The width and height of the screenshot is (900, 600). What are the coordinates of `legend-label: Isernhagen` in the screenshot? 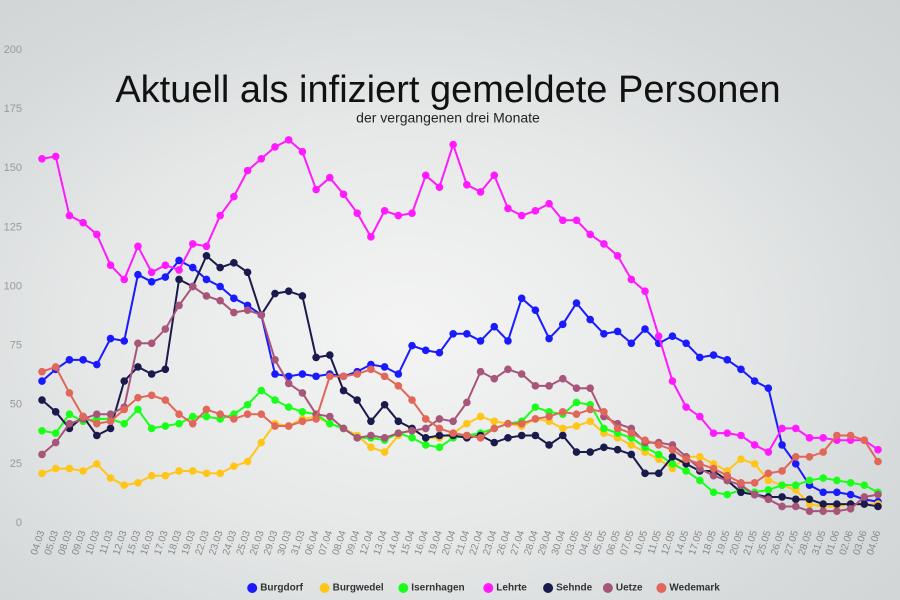 It's located at (437, 588).